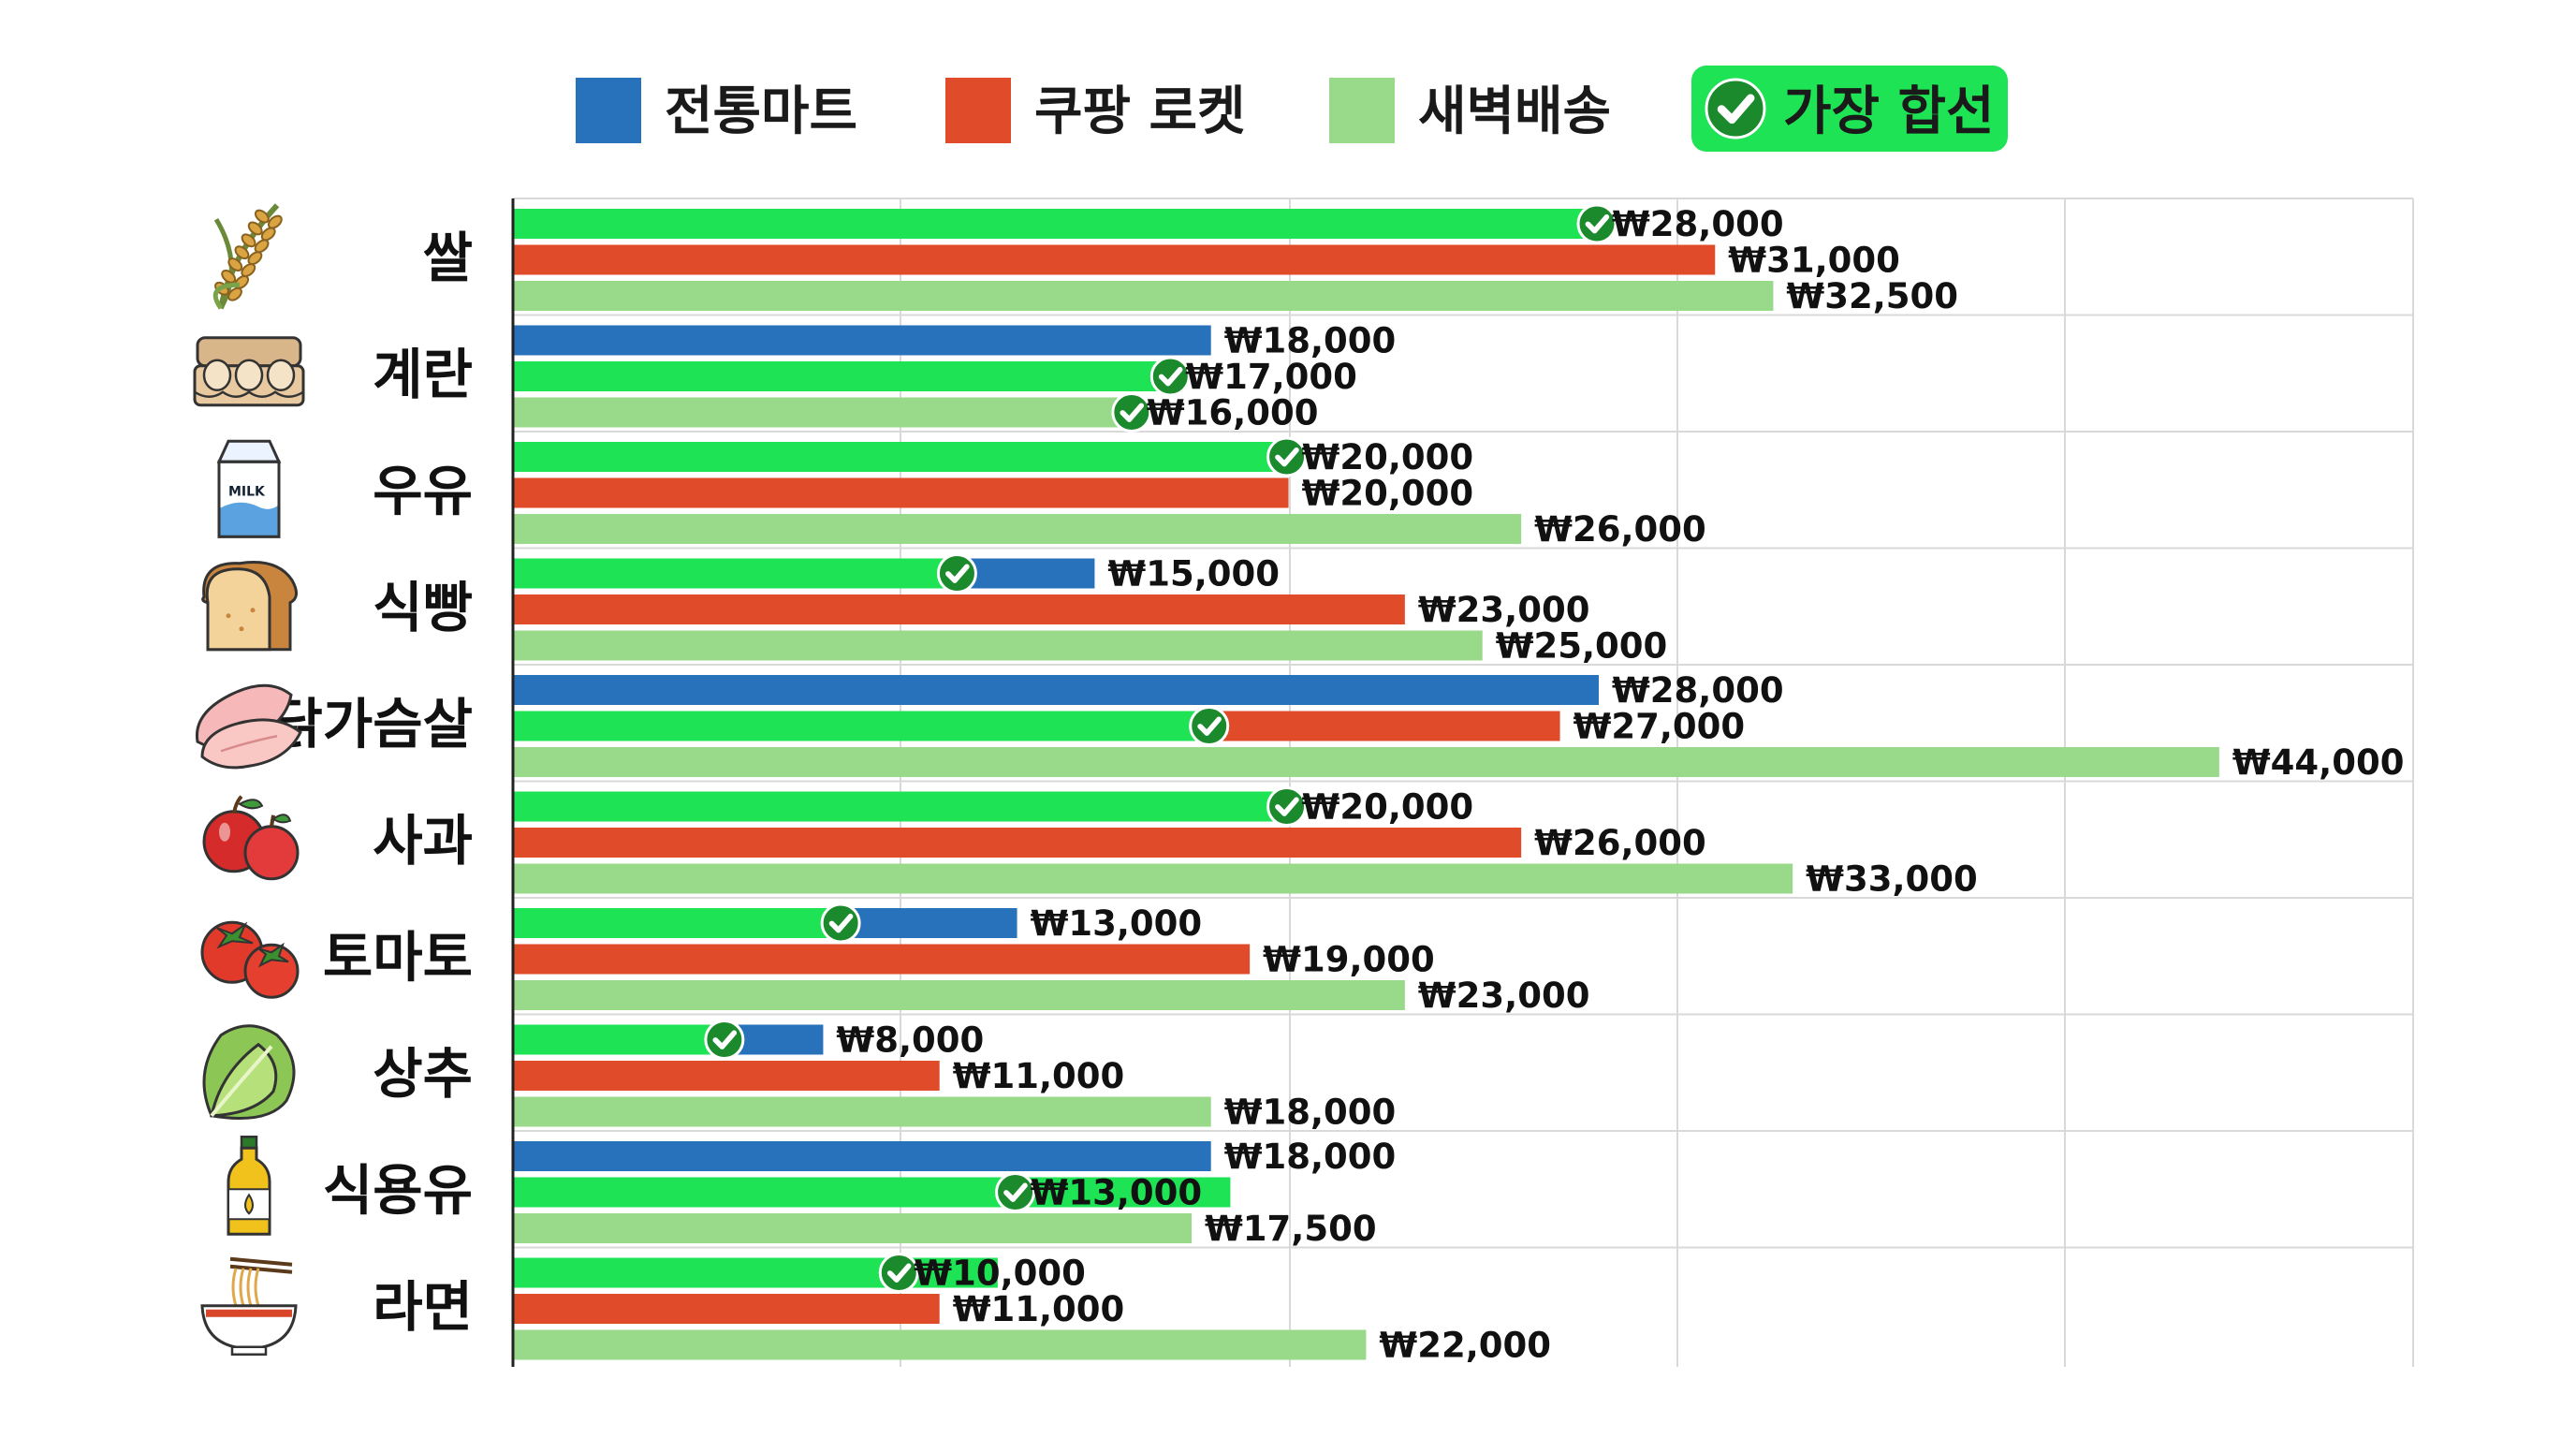  I want to click on bar-group: 쌀 ₩28,000₩31,000₩32,500, so click(1085, 259).